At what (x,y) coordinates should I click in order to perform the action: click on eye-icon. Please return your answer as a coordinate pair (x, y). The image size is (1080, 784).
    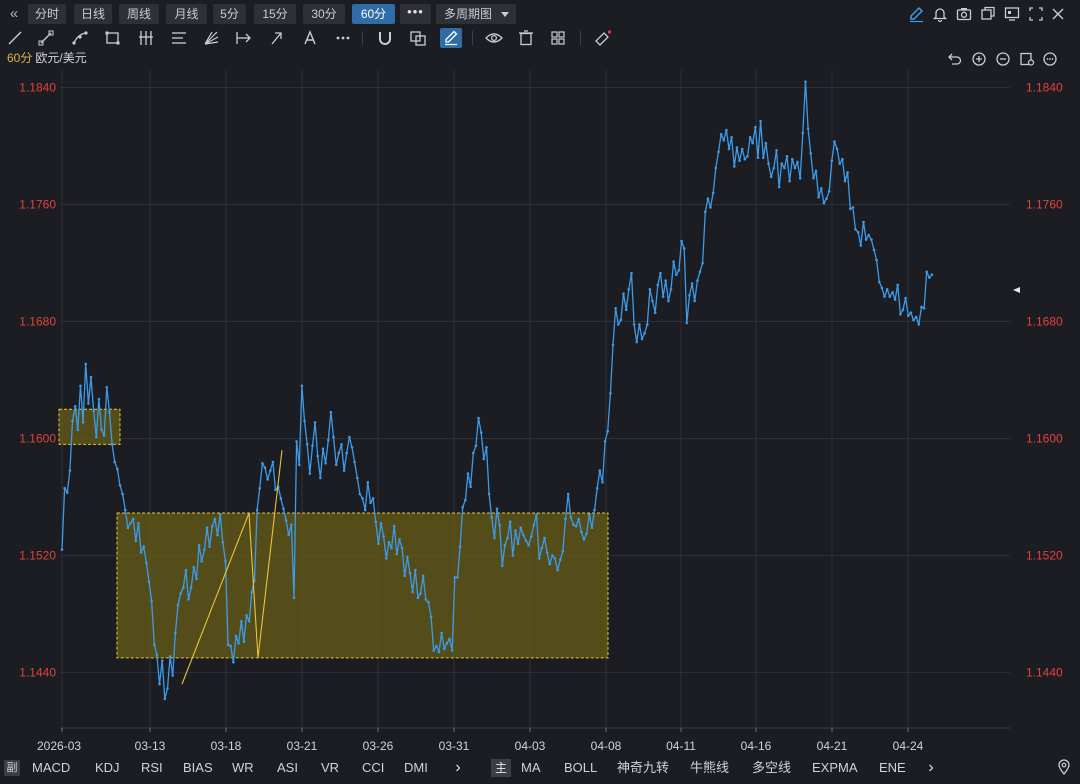
    Looking at the image, I should click on (494, 38).